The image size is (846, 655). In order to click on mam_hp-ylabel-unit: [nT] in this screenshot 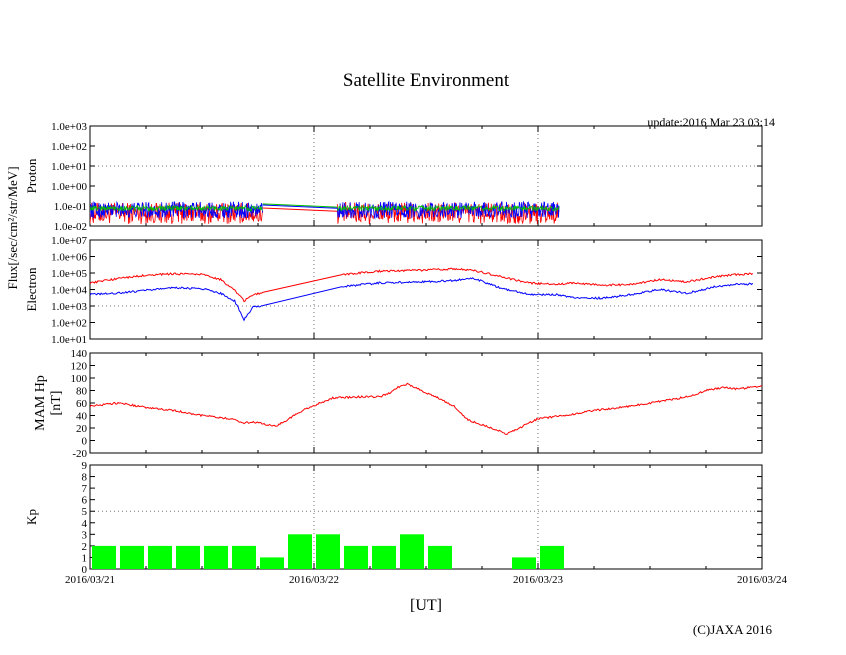, I will do `click(56, 403)`.